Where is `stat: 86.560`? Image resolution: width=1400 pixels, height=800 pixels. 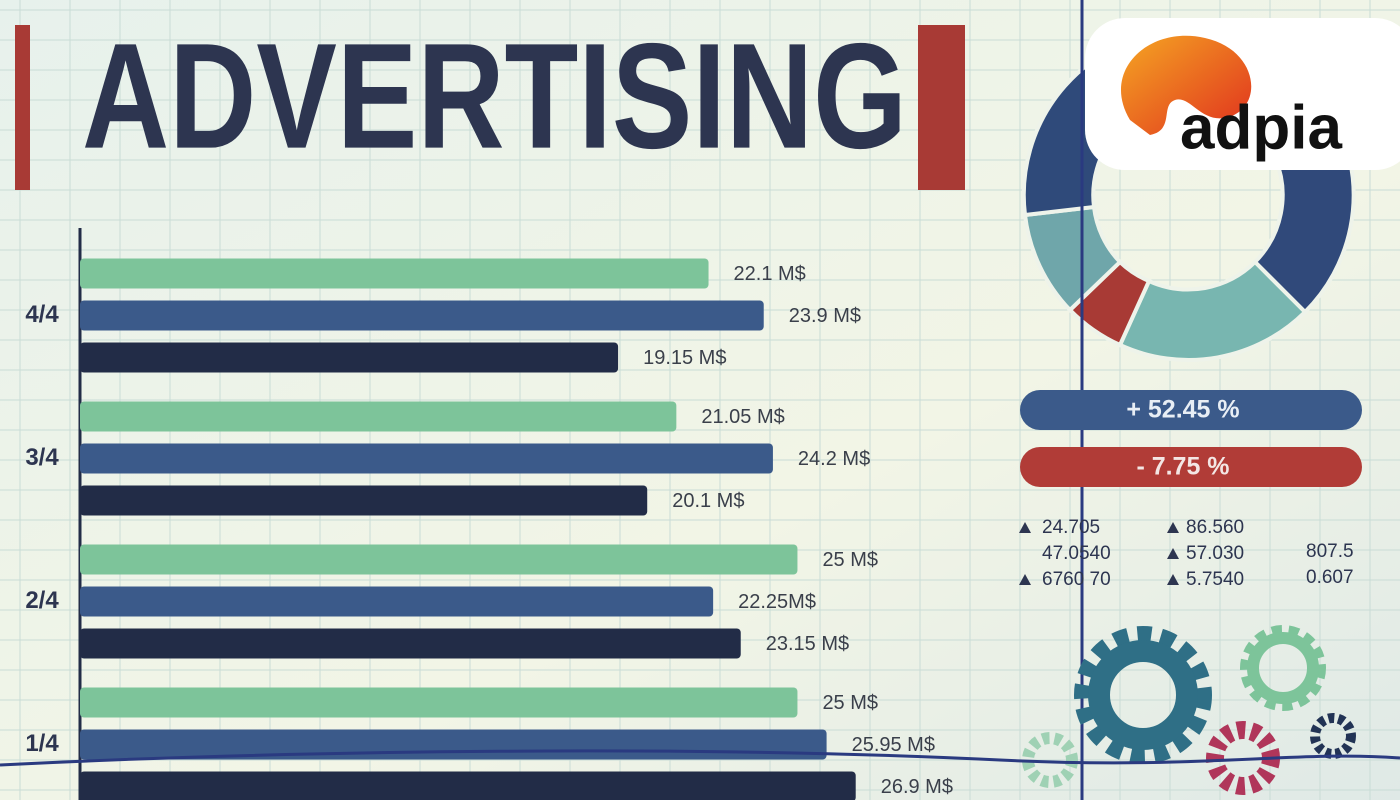 stat: 86.560 is located at coordinates (1215, 527).